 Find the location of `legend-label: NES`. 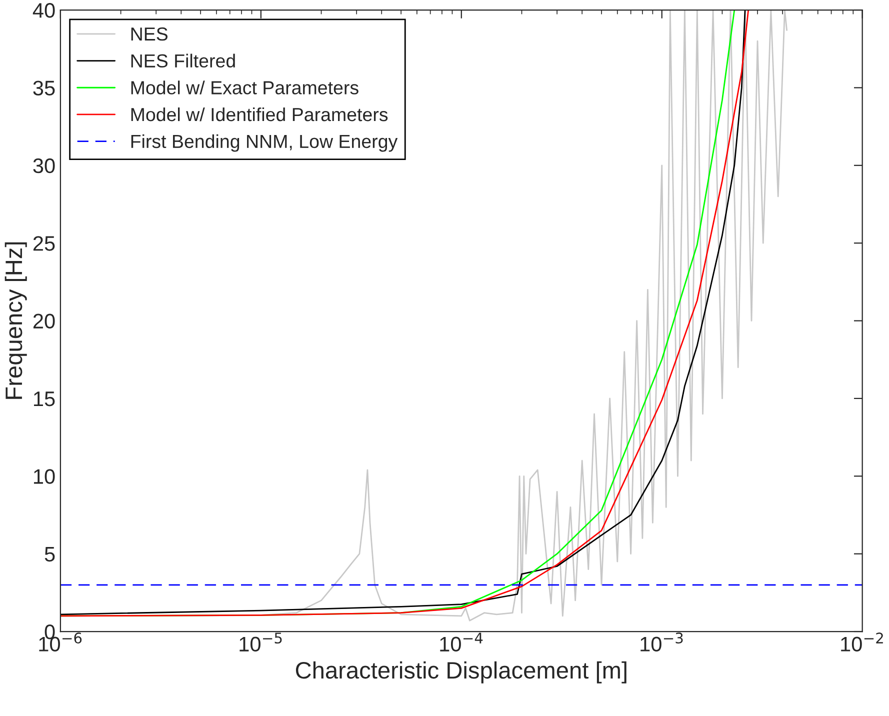

legend-label: NES is located at coordinates (149, 34).